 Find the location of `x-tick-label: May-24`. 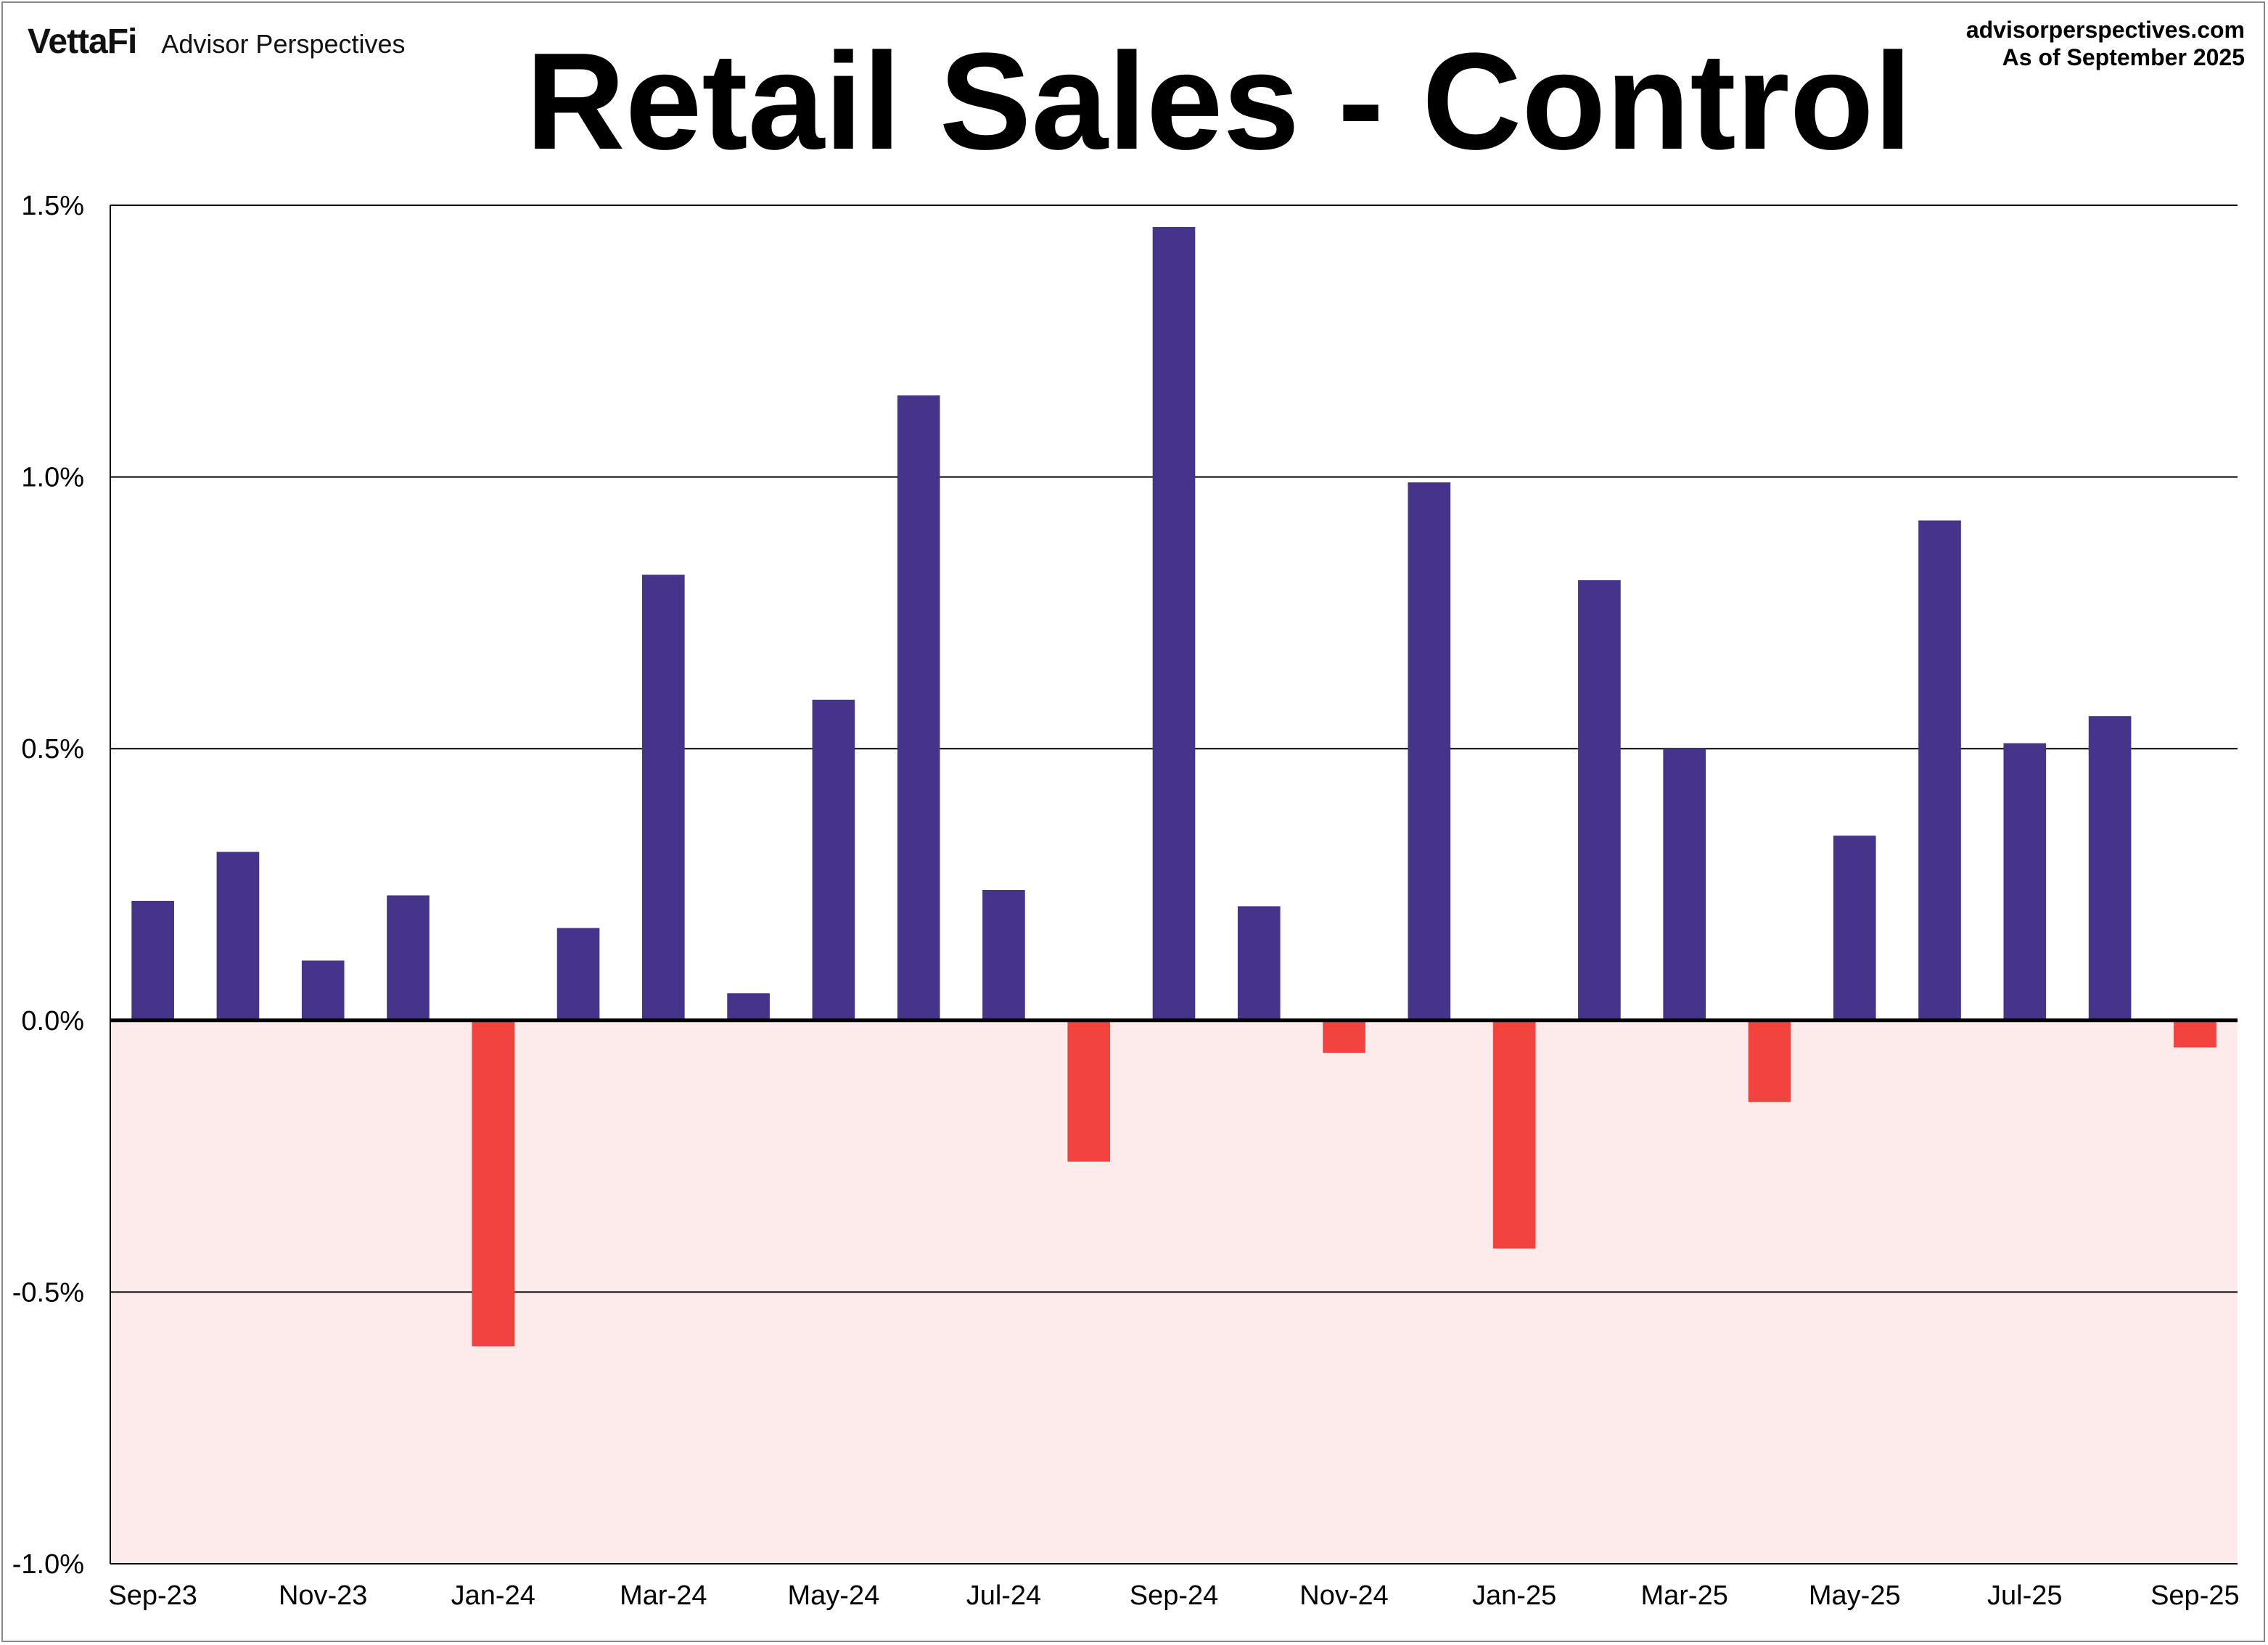

x-tick-label: May-24 is located at coordinates (834, 1595).